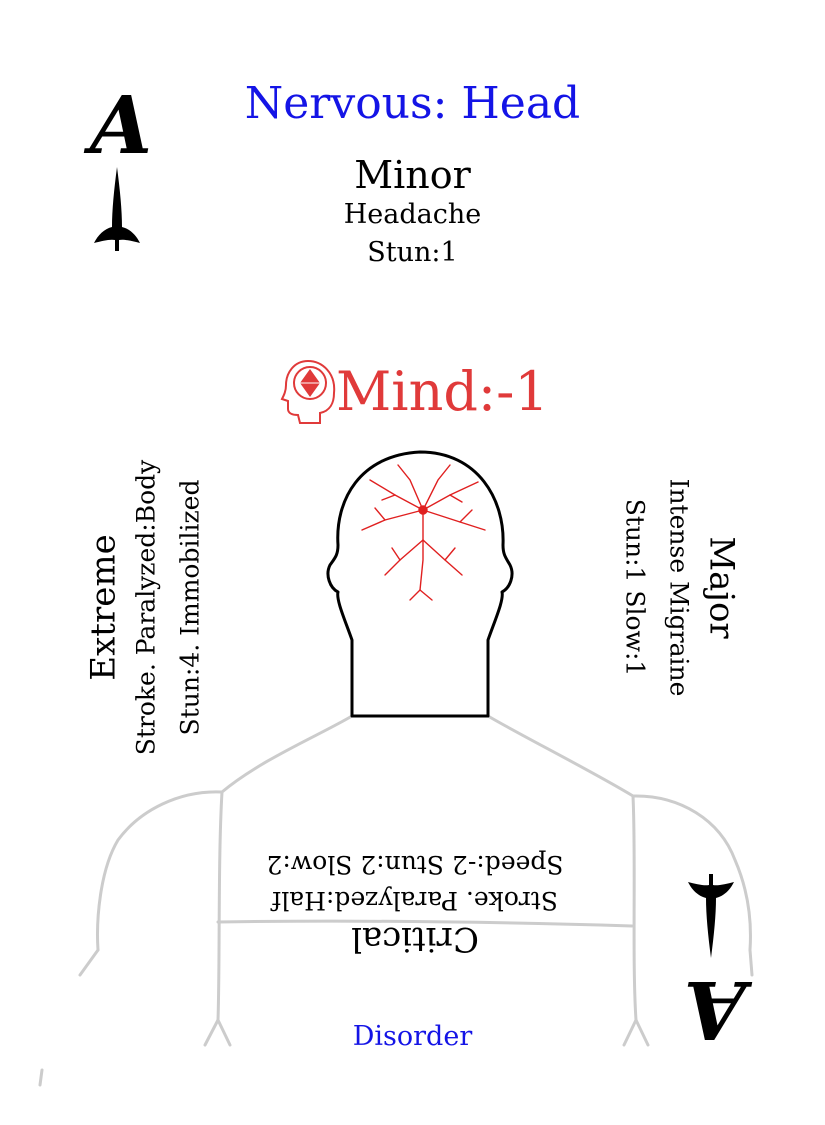  Describe the element at coordinates (146, 607) in the screenshot. I see `extreme-effect: Stroke. Paralyzed:Body` at that location.